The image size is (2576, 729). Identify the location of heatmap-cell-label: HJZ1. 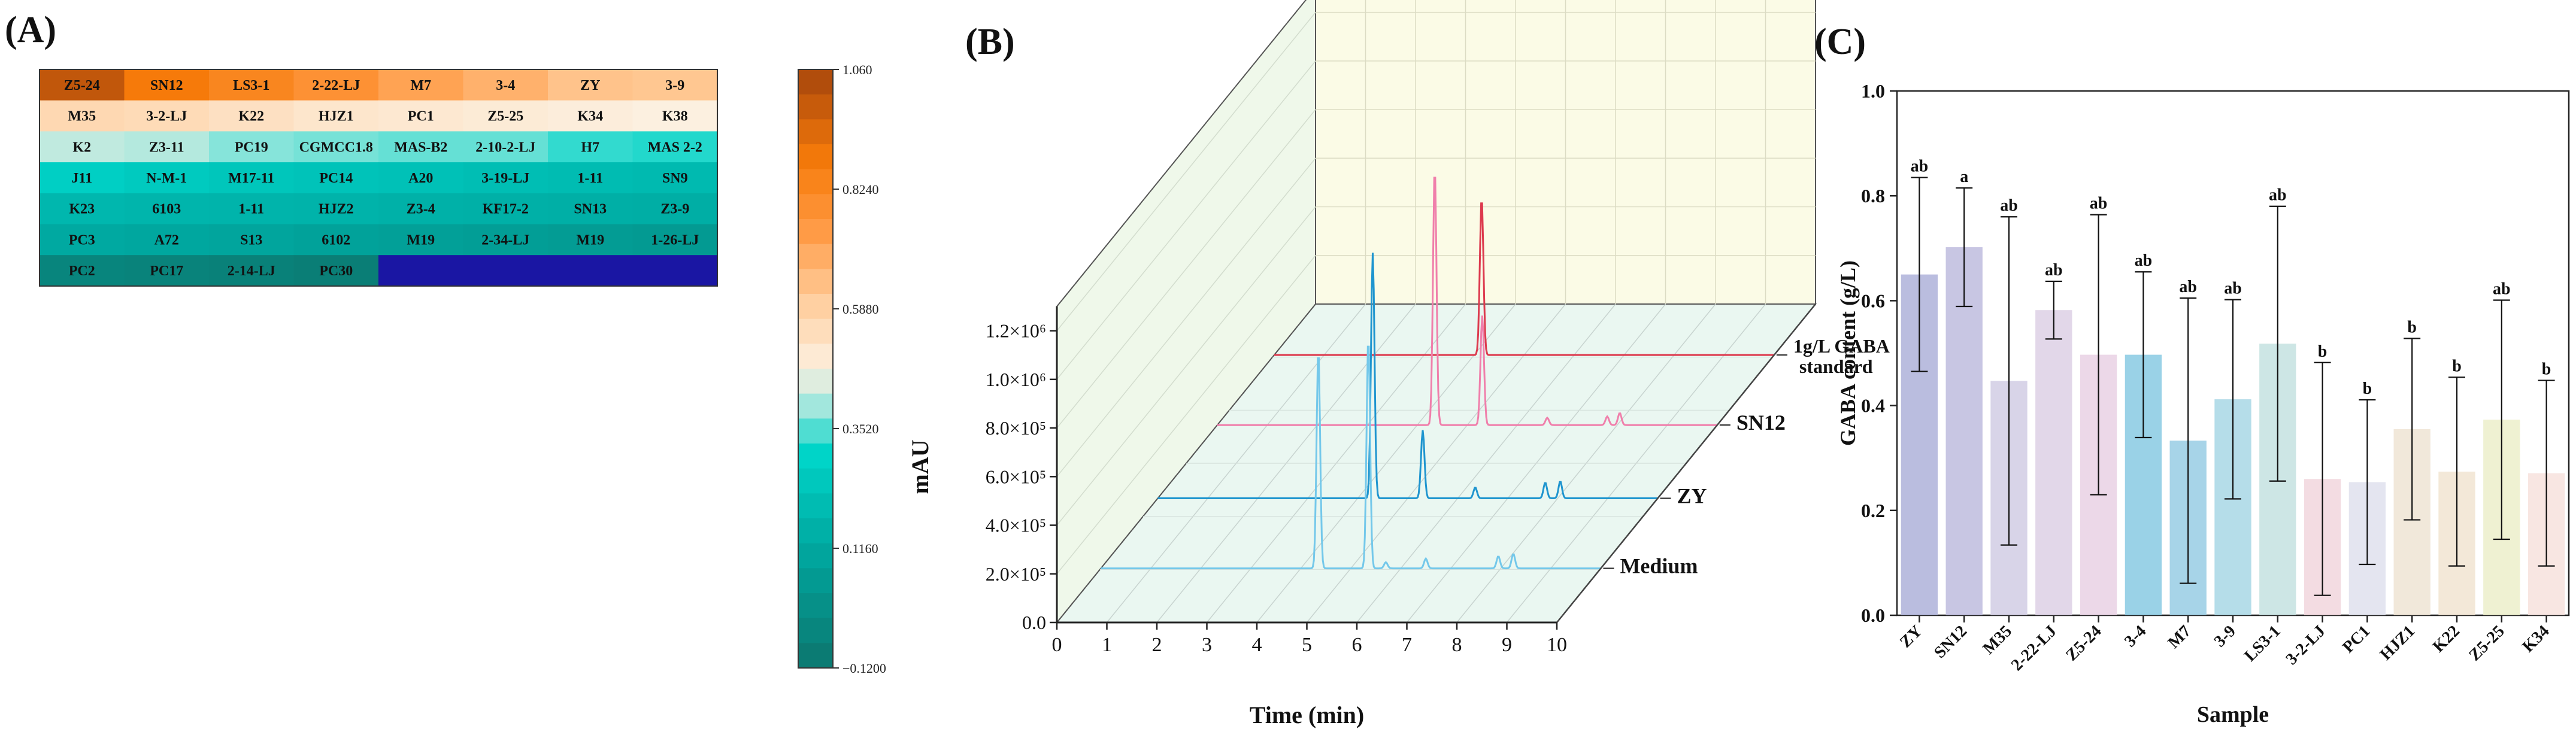
(336, 116).